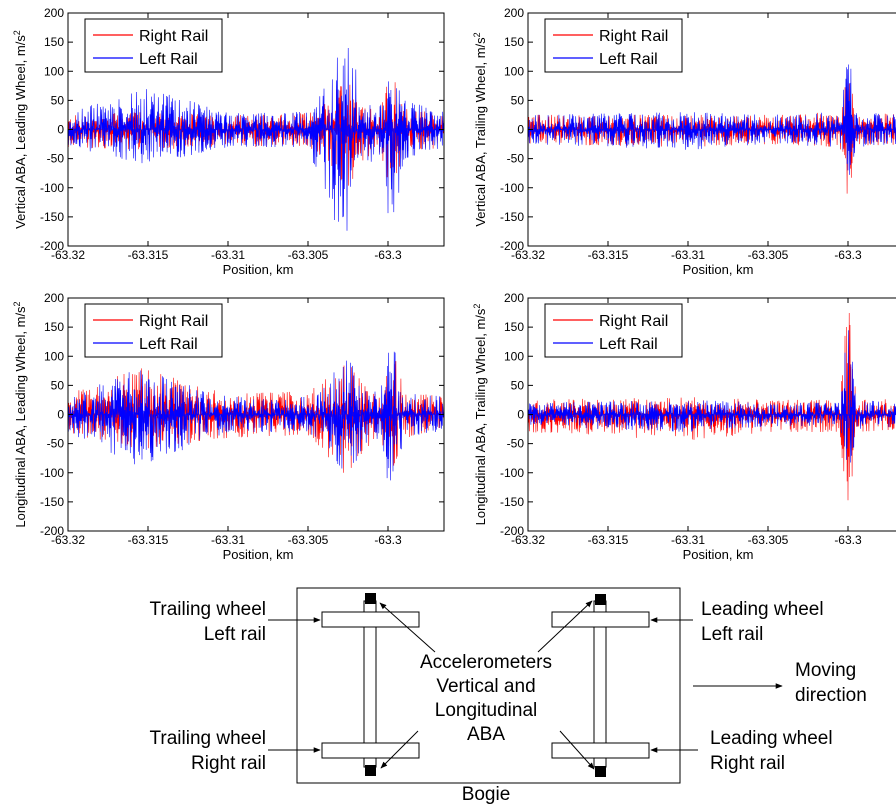 The height and width of the screenshot is (805, 896). I want to click on label-leading-left-1: Leading wheel, so click(762, 609).